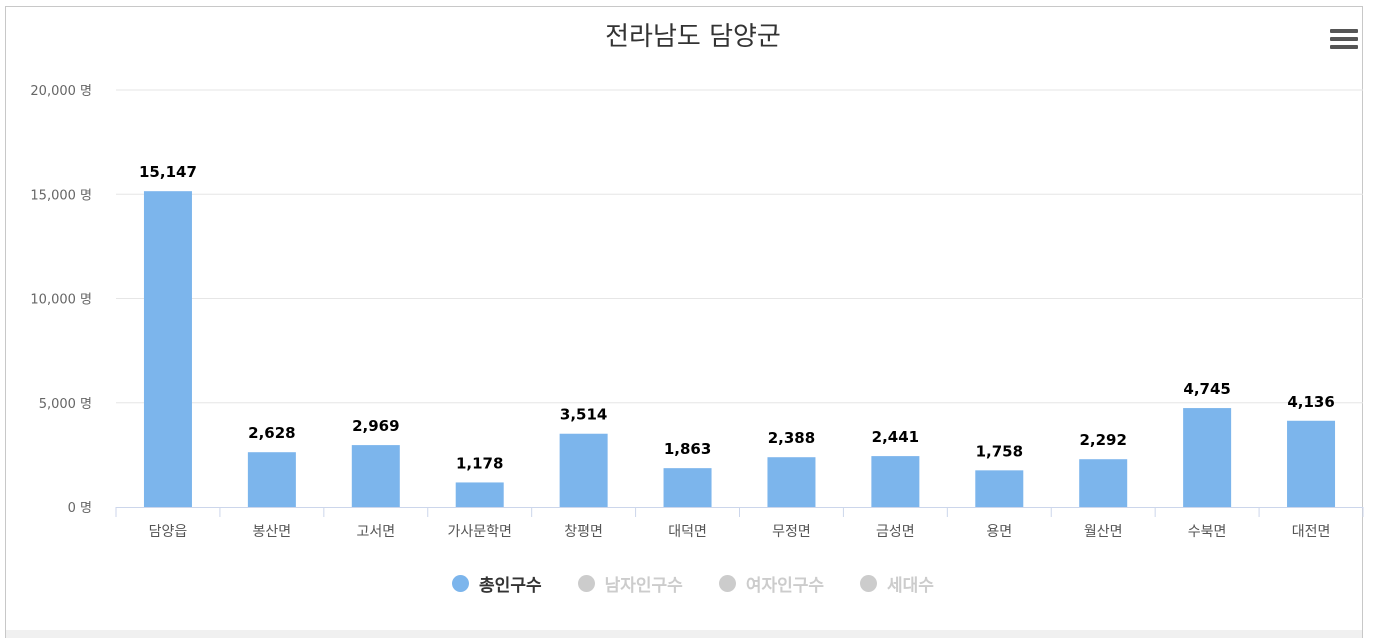  Describe the element at coordinates (510, 586) in the screenshot. I see `legend-label: 총인구수` at that location.